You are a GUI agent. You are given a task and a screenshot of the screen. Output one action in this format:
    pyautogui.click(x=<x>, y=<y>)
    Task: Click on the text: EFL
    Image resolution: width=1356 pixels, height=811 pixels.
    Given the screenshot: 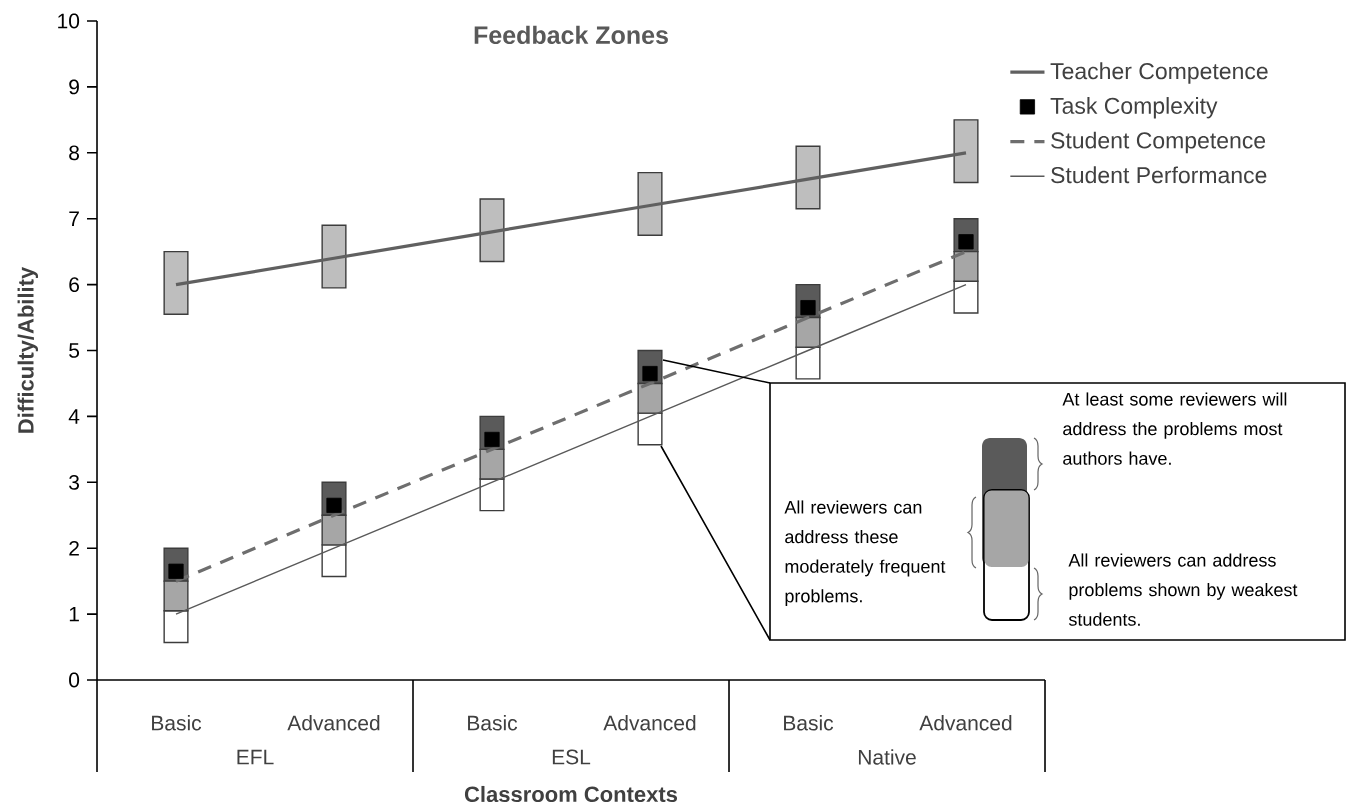 What is the action you would take?
    pyautogui.click(x=255, y=757)
    